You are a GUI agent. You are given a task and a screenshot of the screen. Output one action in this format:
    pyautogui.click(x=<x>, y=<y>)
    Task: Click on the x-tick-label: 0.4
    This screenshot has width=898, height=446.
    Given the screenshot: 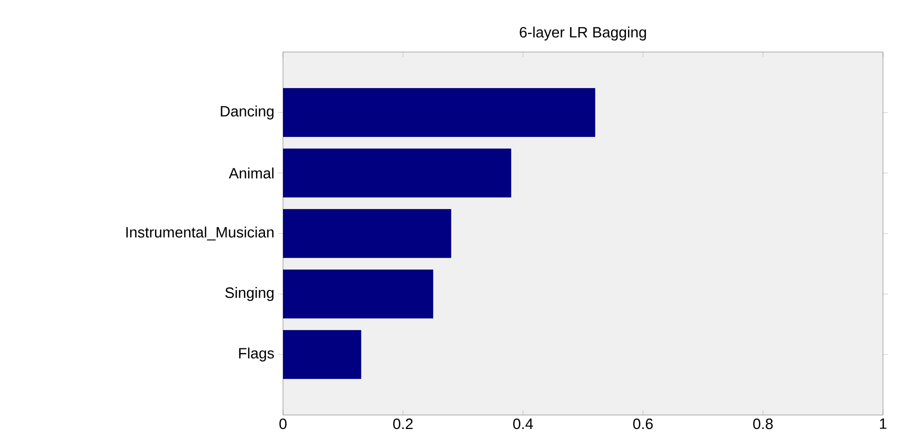 What is the action you would take?
    pyautogui.click(x=523, y=424)
    